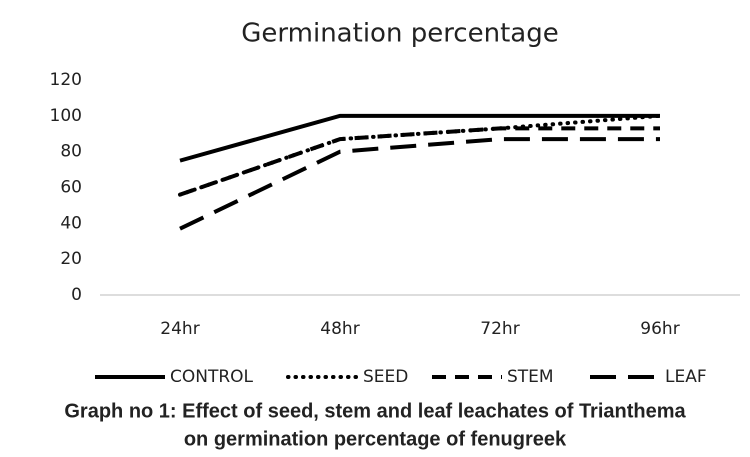  Describe the element at coordinates (212, 377) in the screenshot. I see `legend-label: CONTROL` at that location.